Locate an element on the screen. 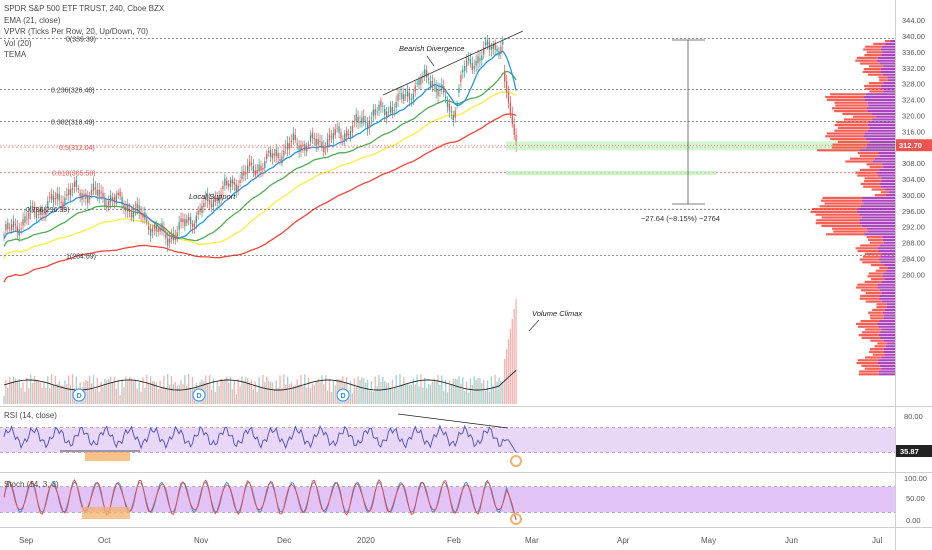 The width and height of the screenshot is (932, 550). price-tick-label: 280.00 is located at coordinates (913, 274).